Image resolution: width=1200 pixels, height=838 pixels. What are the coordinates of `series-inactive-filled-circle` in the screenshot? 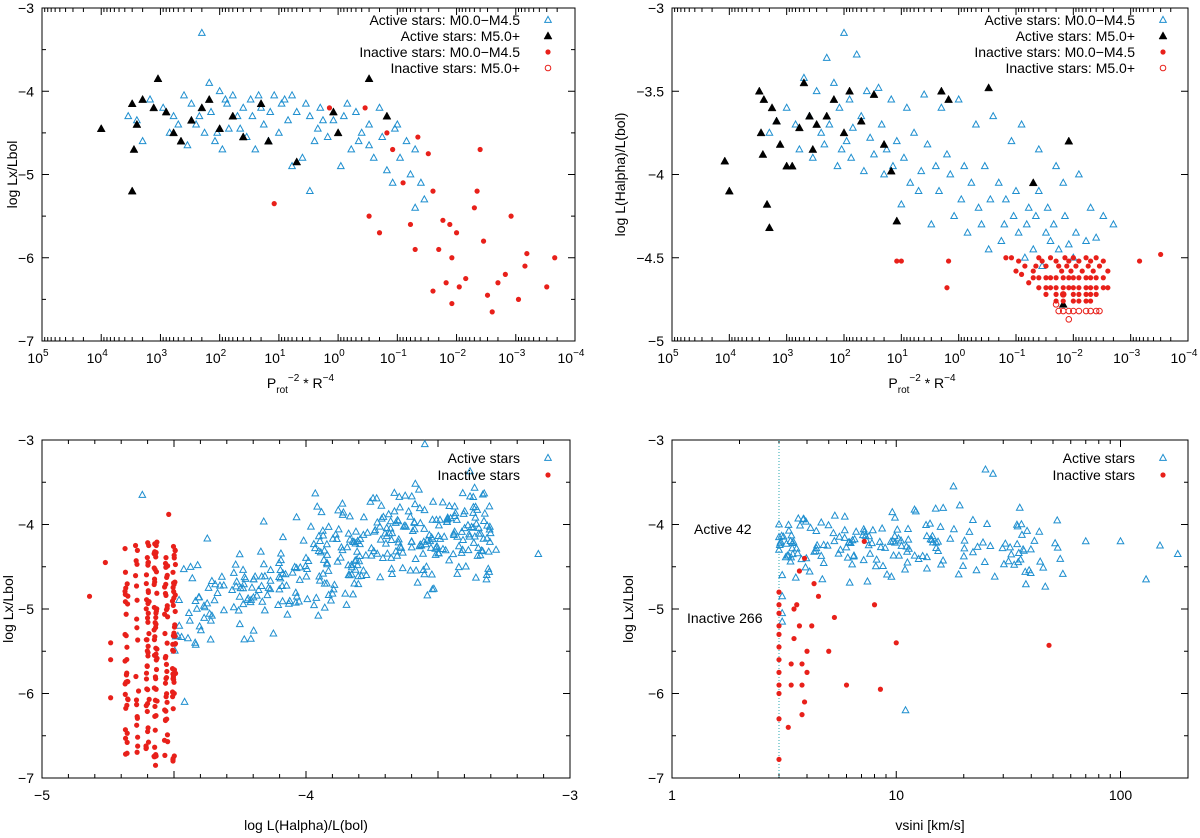 It's located at (132, 639).